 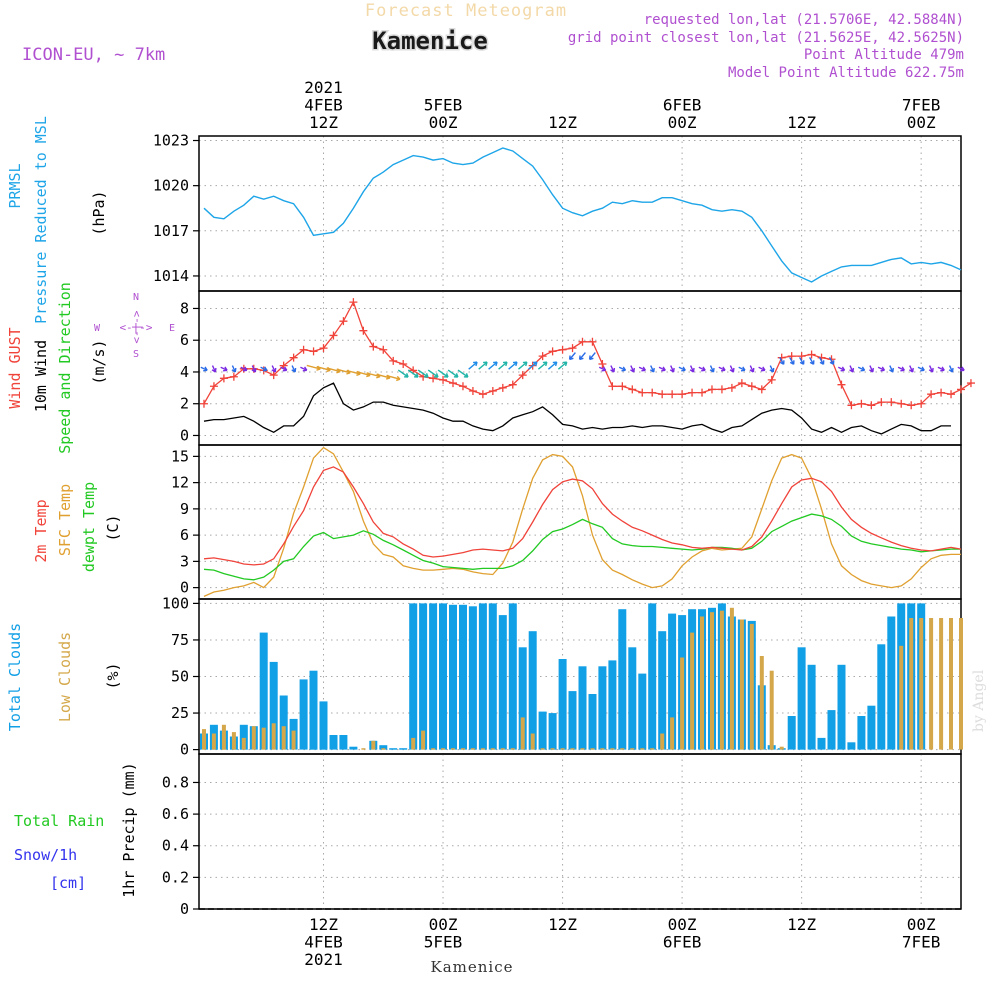 What do you see at coordinates (175, 782) in the screenshot?
I see `y-tick-label: 0.8` at bounding box center [175, 782].